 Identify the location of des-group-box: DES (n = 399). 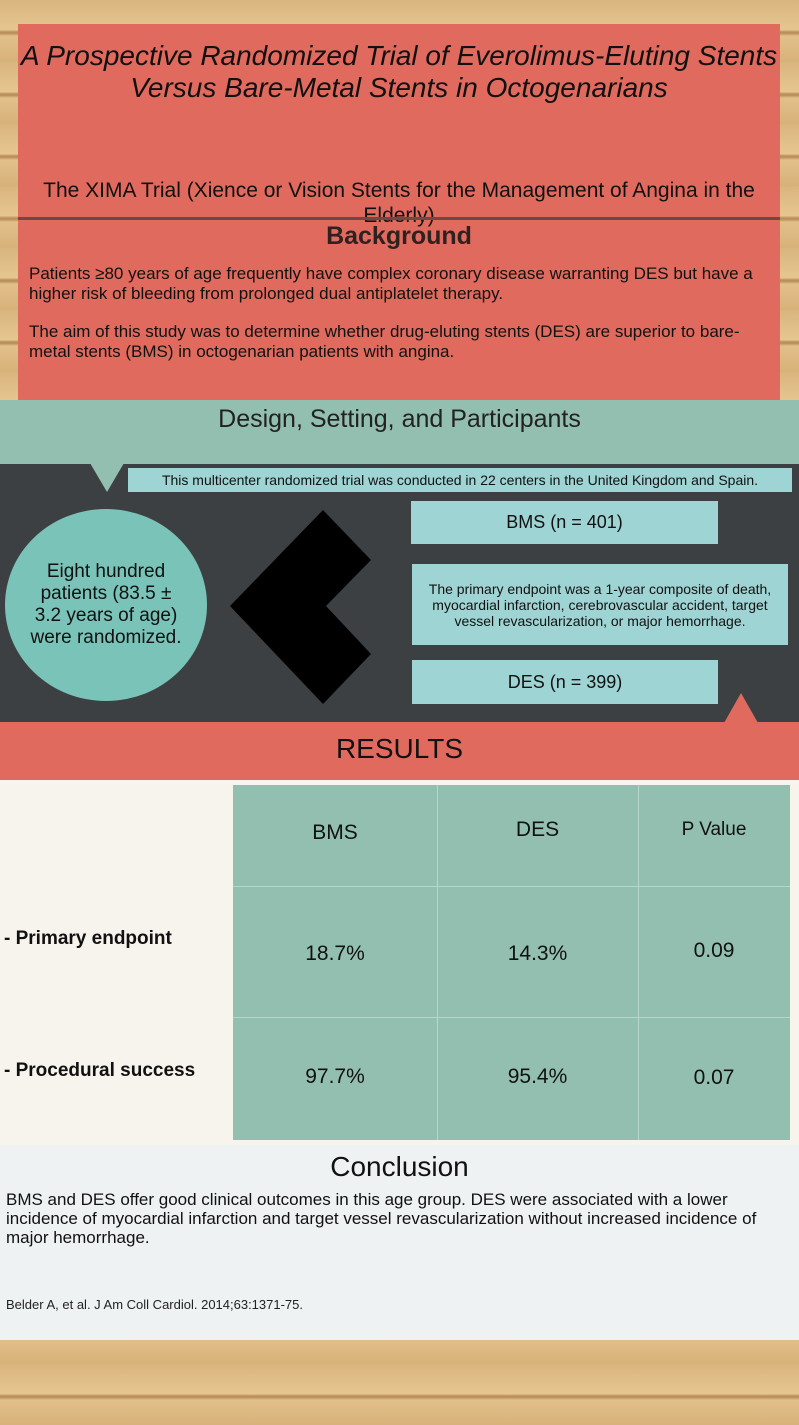
(565, 682).